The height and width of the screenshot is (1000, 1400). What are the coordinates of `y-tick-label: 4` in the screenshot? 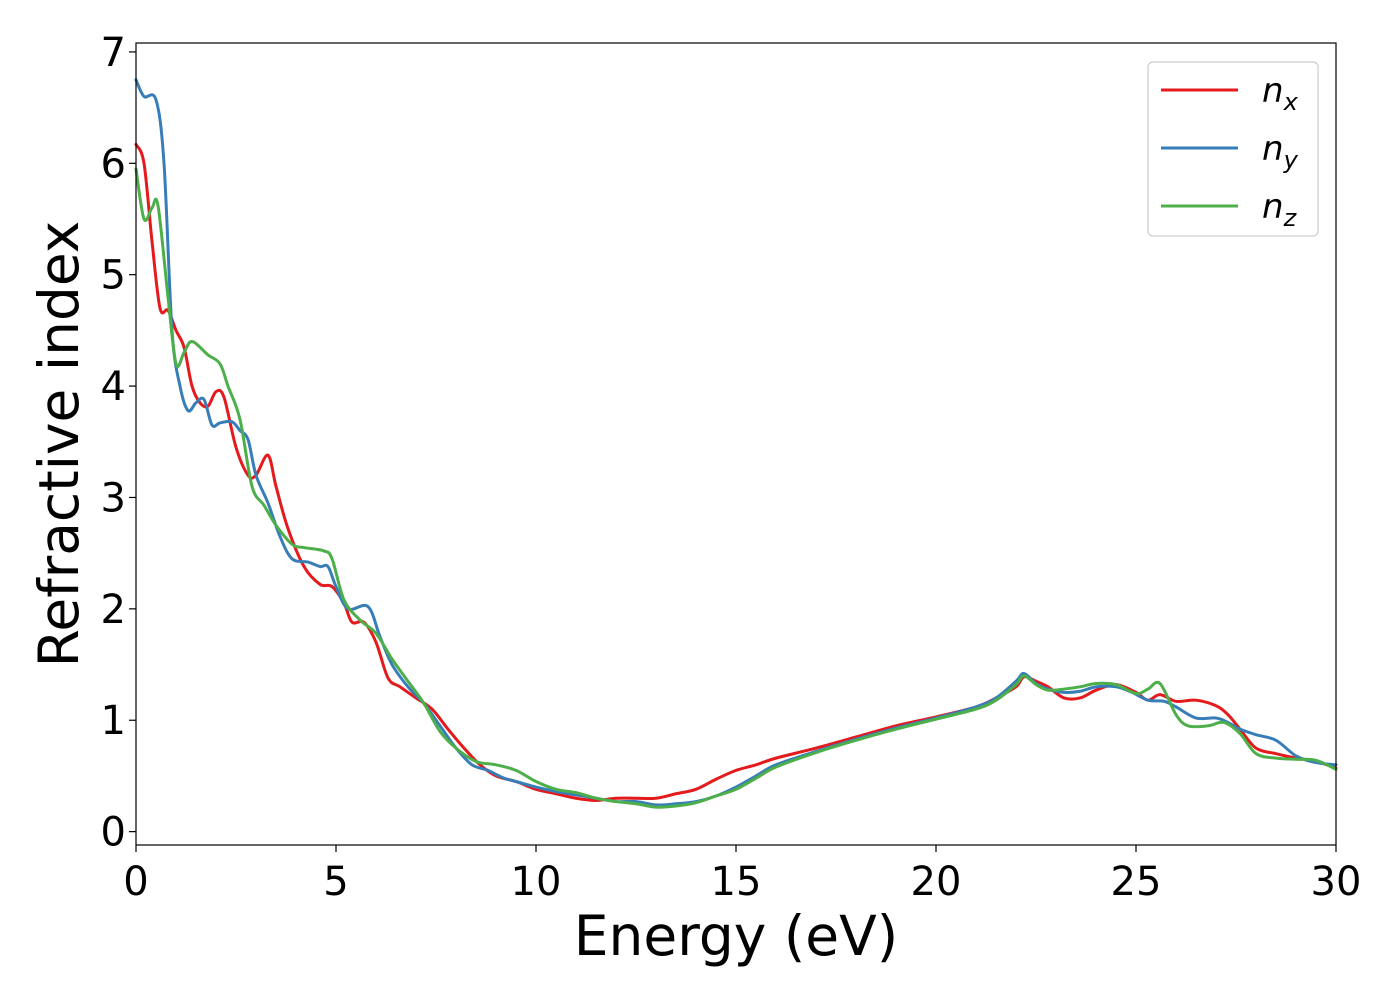 It's located at (113, 387).